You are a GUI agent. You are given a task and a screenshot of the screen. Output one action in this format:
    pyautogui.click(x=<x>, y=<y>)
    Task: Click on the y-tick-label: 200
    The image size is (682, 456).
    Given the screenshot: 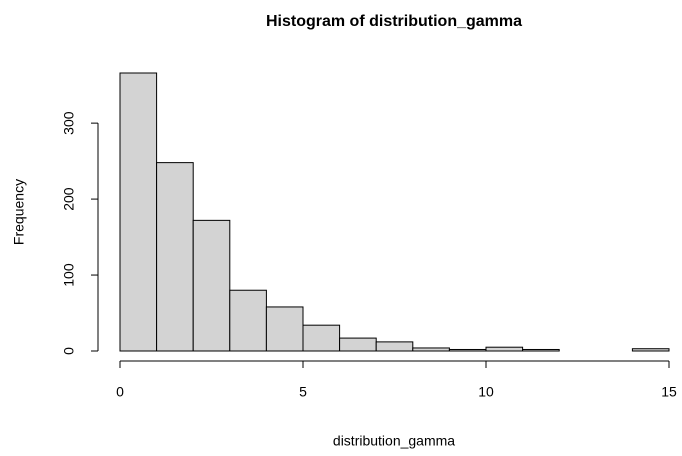 What is the action you would take?
    pyautogui.click(x=69, y=199)
    